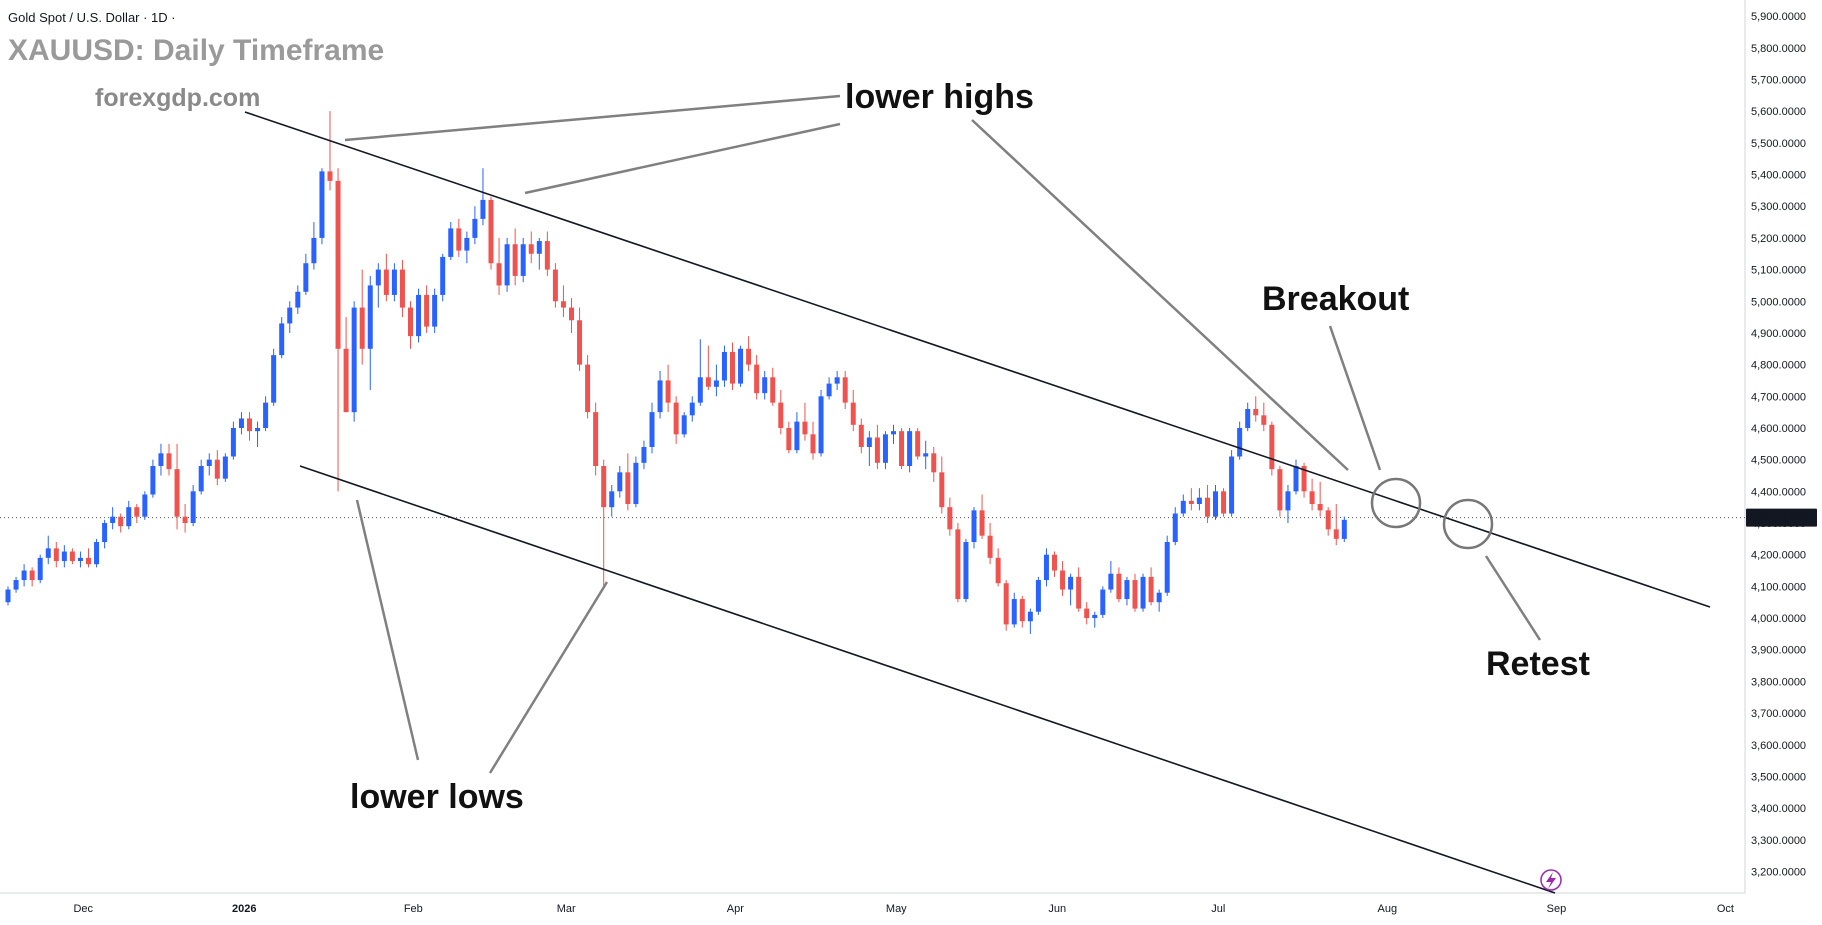 This screenshot has width=1822, height=925. I want to click on y-tick-label: 5,600.0000, so click(1778, 112).